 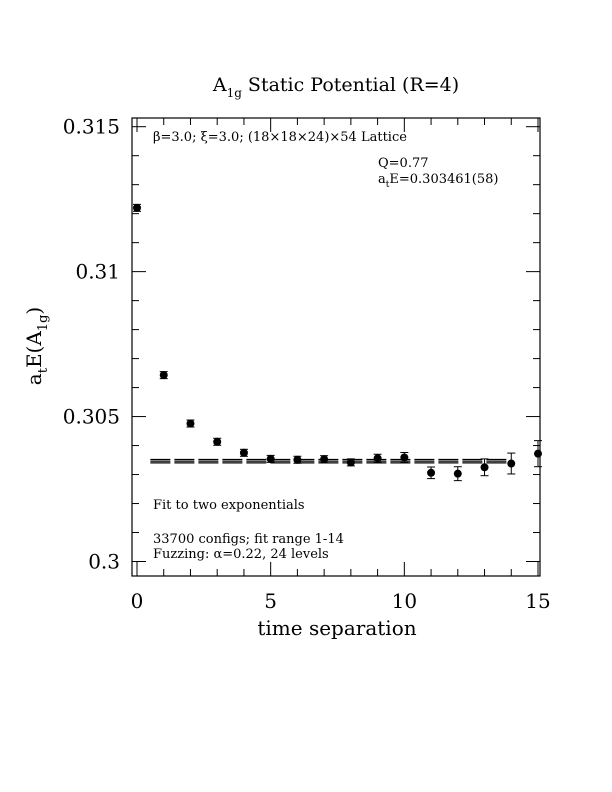 I want to click on y-tick-label: 0.3, so click(x=104, y=562).